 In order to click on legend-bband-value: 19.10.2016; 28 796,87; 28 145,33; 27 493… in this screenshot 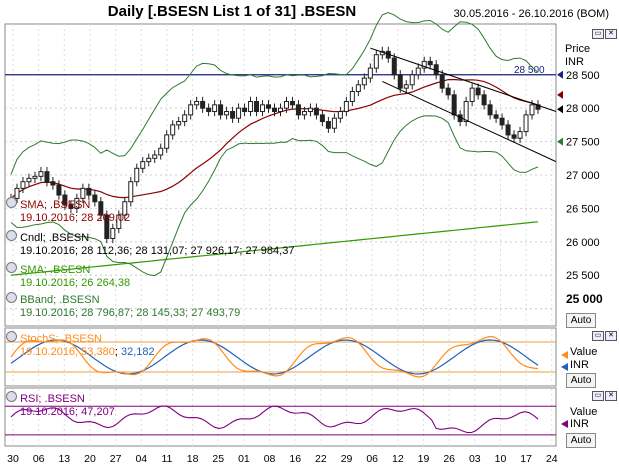, I will do `click(130, 313)`.